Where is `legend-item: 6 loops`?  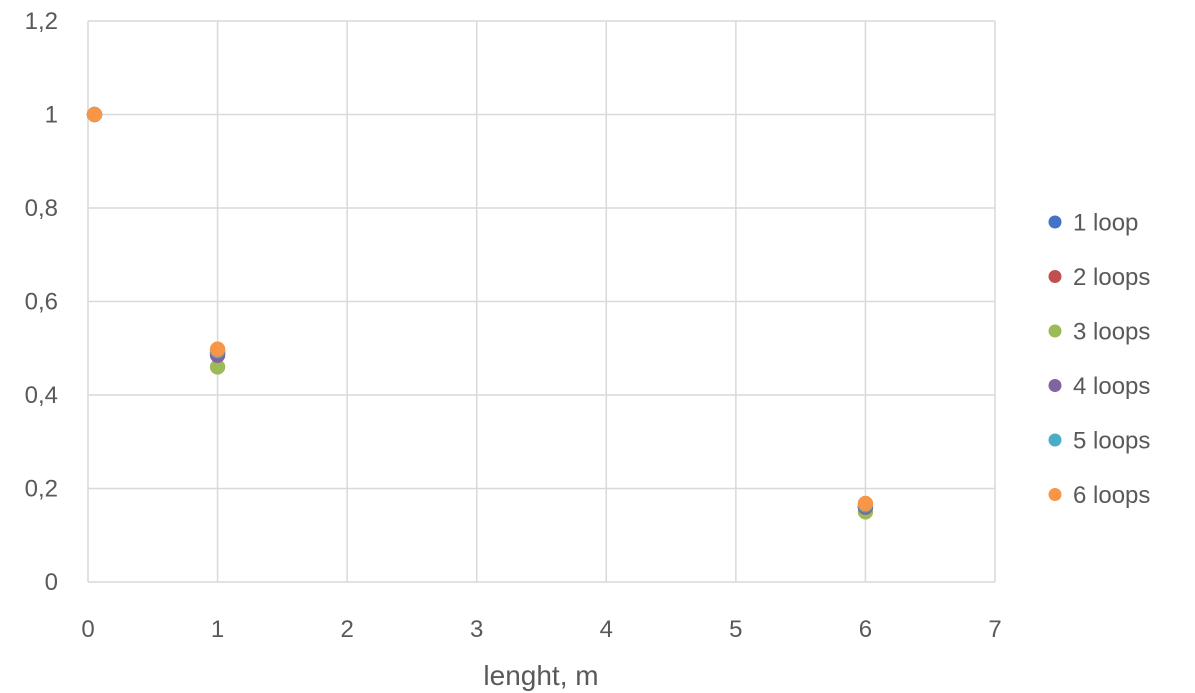
legend-item: 6 loops is located at coordinates (1099, 495).